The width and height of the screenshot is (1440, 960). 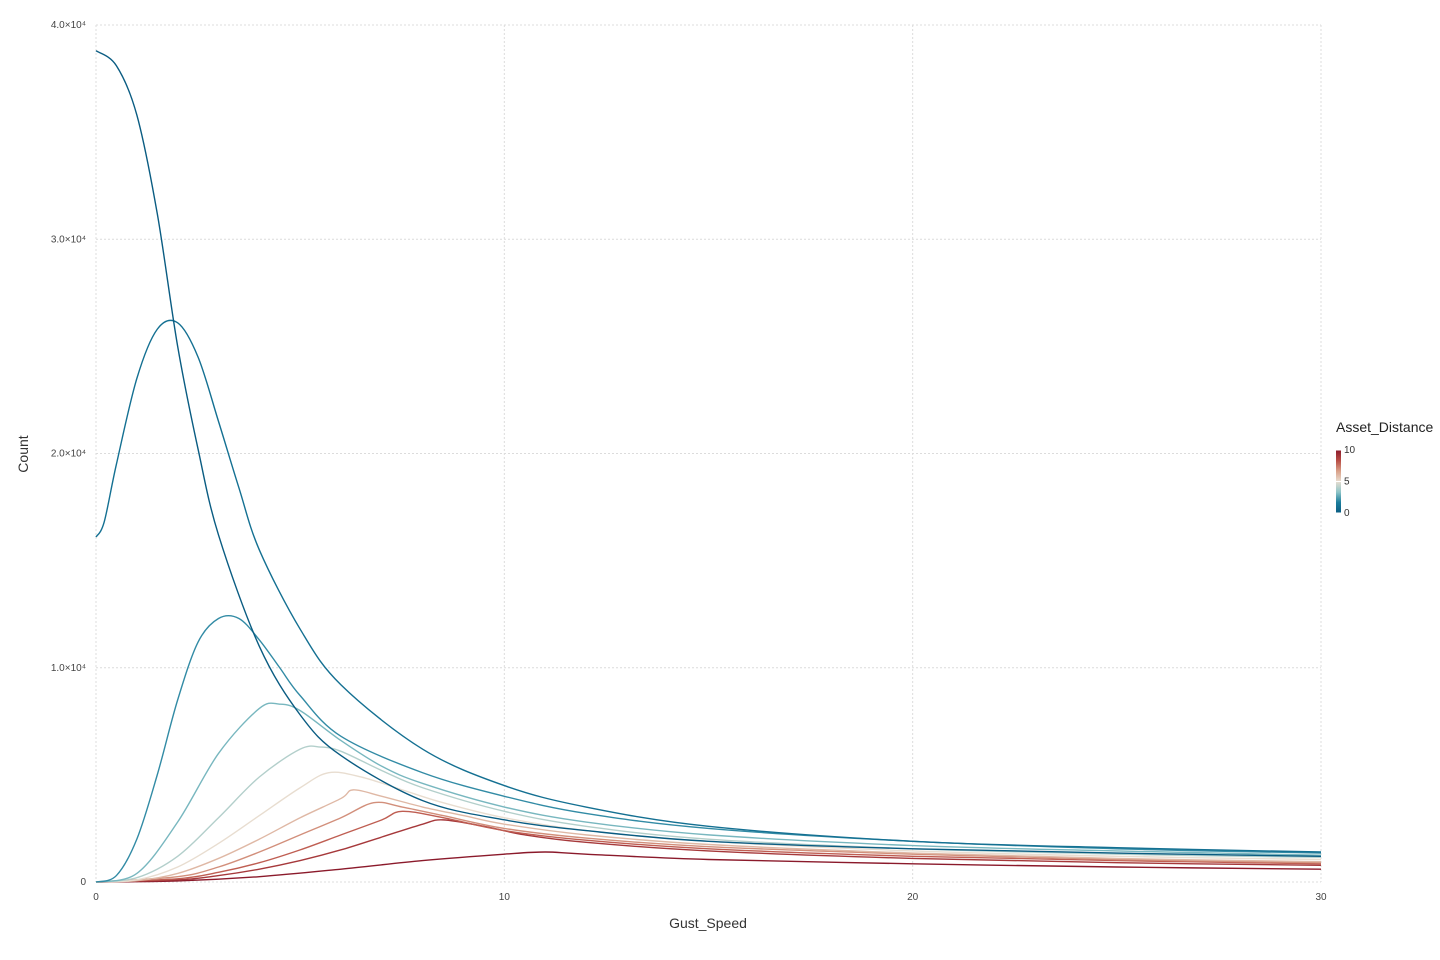 I want to click on legend-title: Asset_Distance, so click(x=1384, y=427).